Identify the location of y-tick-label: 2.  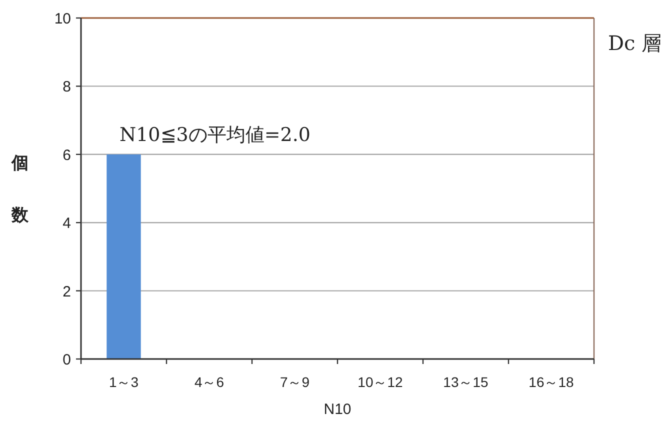
(66, 291).